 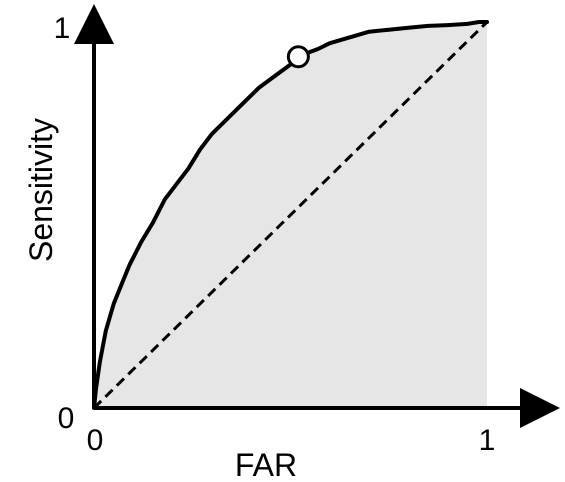 I want to click on x-tick-label-0: 0, so click(x=95, y=440).